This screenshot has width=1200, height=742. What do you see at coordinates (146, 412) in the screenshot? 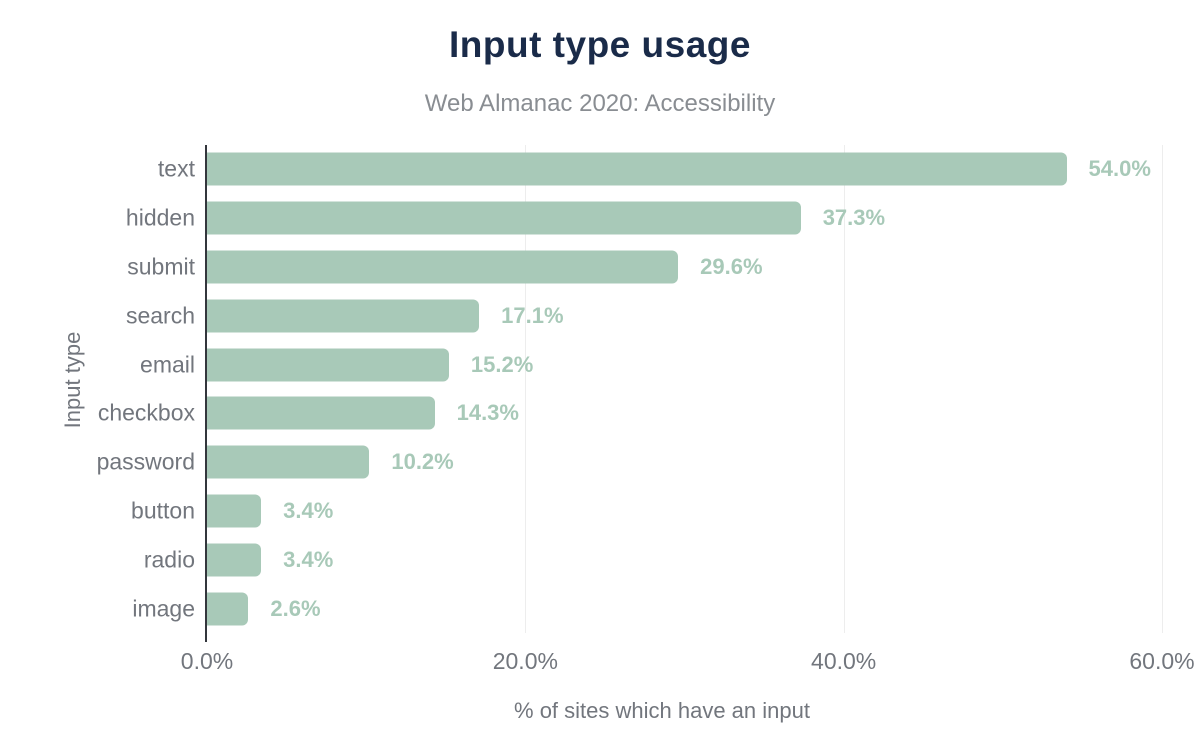
I see `category-label: checkbox` at bounding box center [146, 412].